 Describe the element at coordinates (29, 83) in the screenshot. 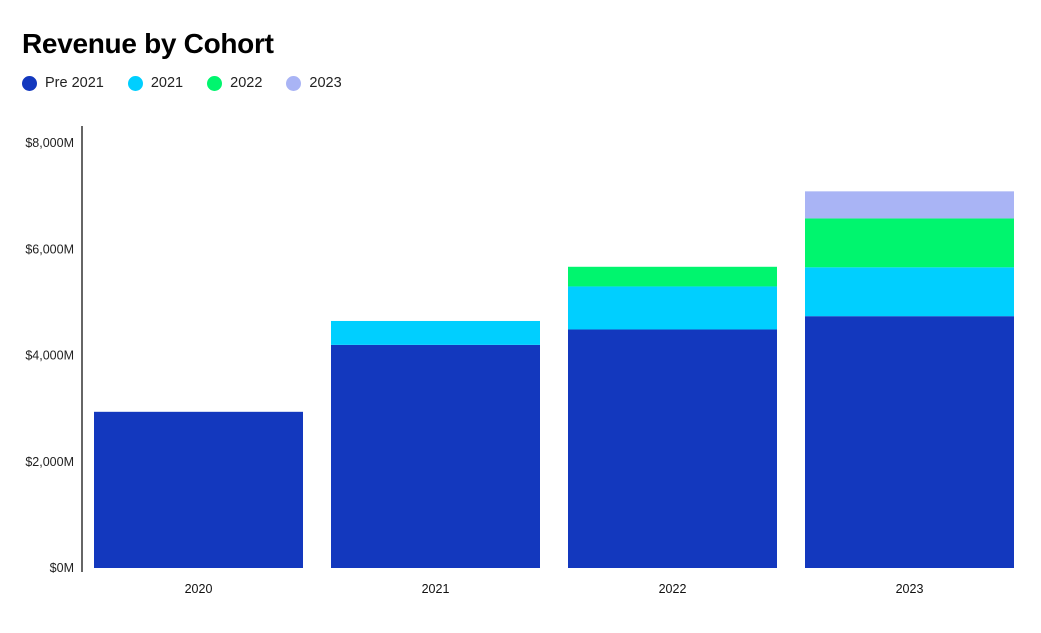

I see `legend-swatch-pre-2021` at that location.